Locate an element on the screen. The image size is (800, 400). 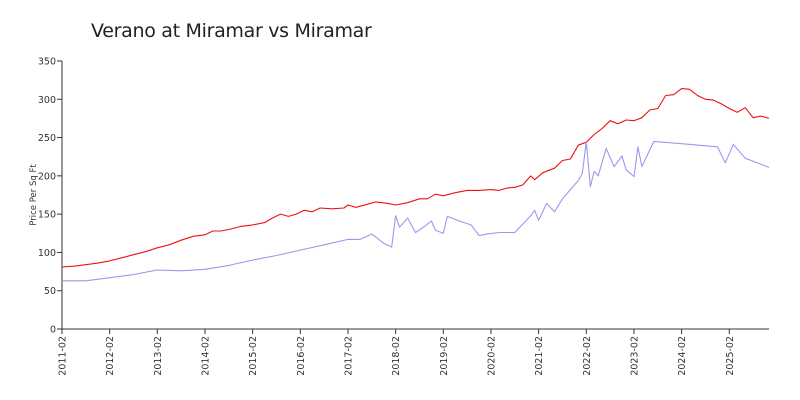
y-tick-label: 350 is located at coordinates (47, 62).